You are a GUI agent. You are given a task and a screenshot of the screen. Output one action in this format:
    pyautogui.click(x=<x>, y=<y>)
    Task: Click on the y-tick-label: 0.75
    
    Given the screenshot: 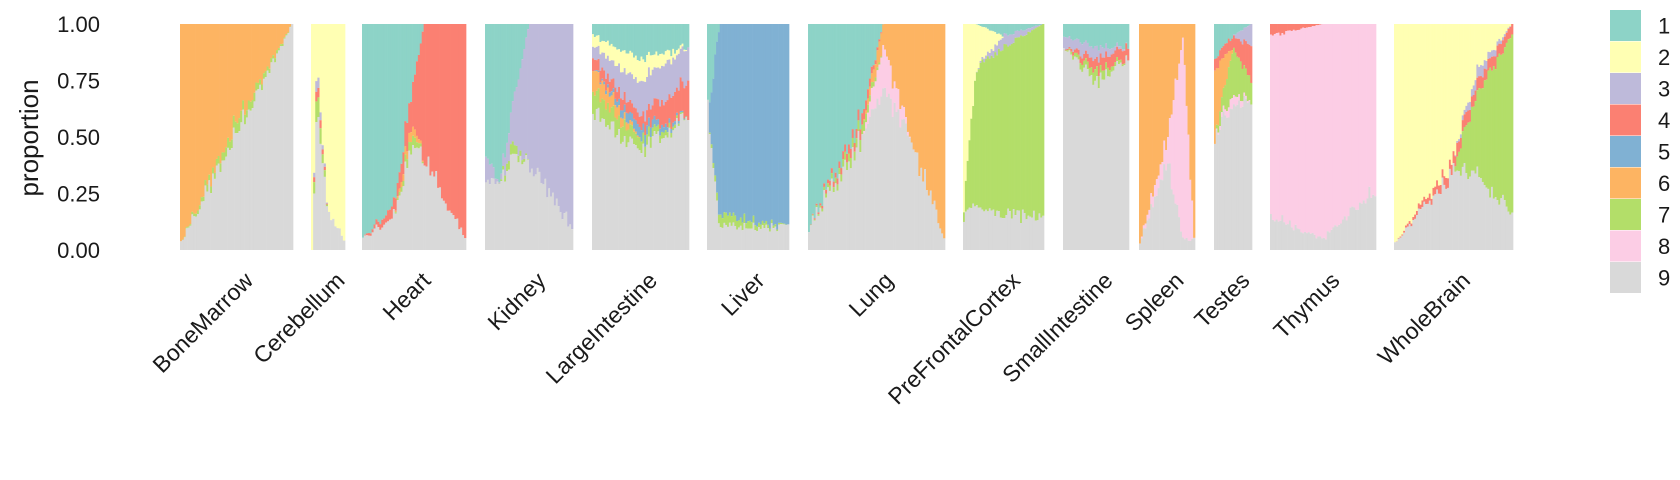 What is the action you would take?
    pyautogui.click(x=78, y=81)
    